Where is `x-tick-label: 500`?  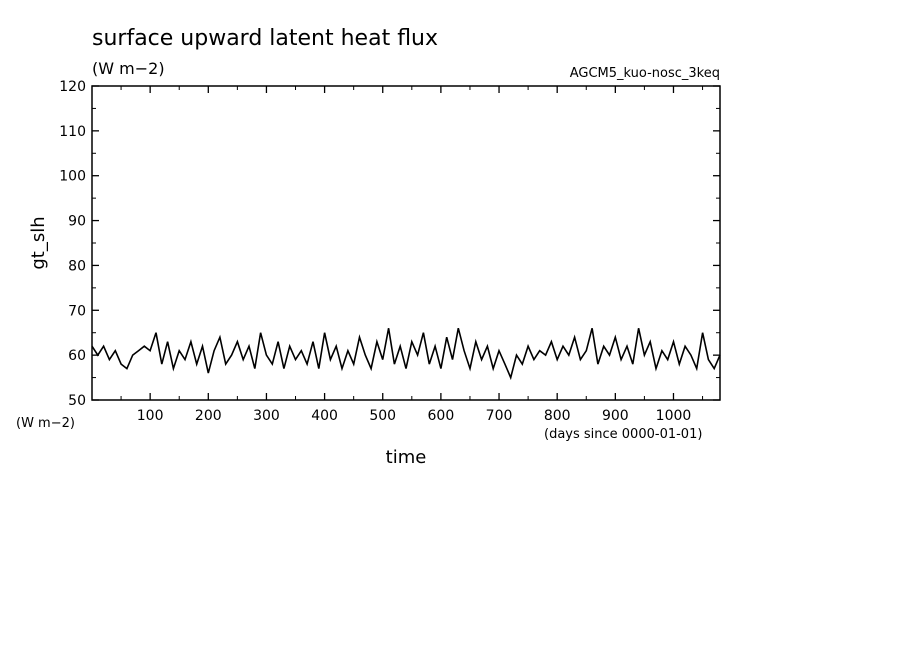 x-tick-label: 500 is located at coordinates (382, 416).